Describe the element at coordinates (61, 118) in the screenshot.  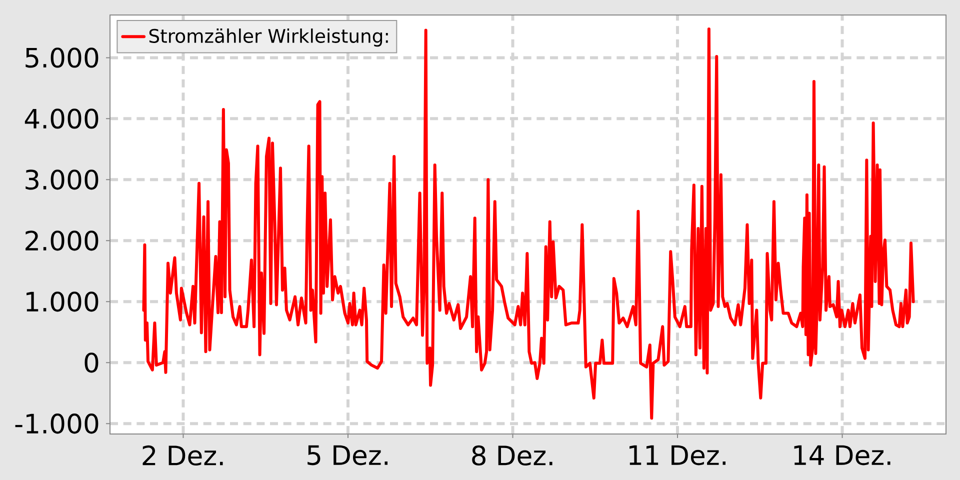
I see `y-tick-label: 4.000` at that location.